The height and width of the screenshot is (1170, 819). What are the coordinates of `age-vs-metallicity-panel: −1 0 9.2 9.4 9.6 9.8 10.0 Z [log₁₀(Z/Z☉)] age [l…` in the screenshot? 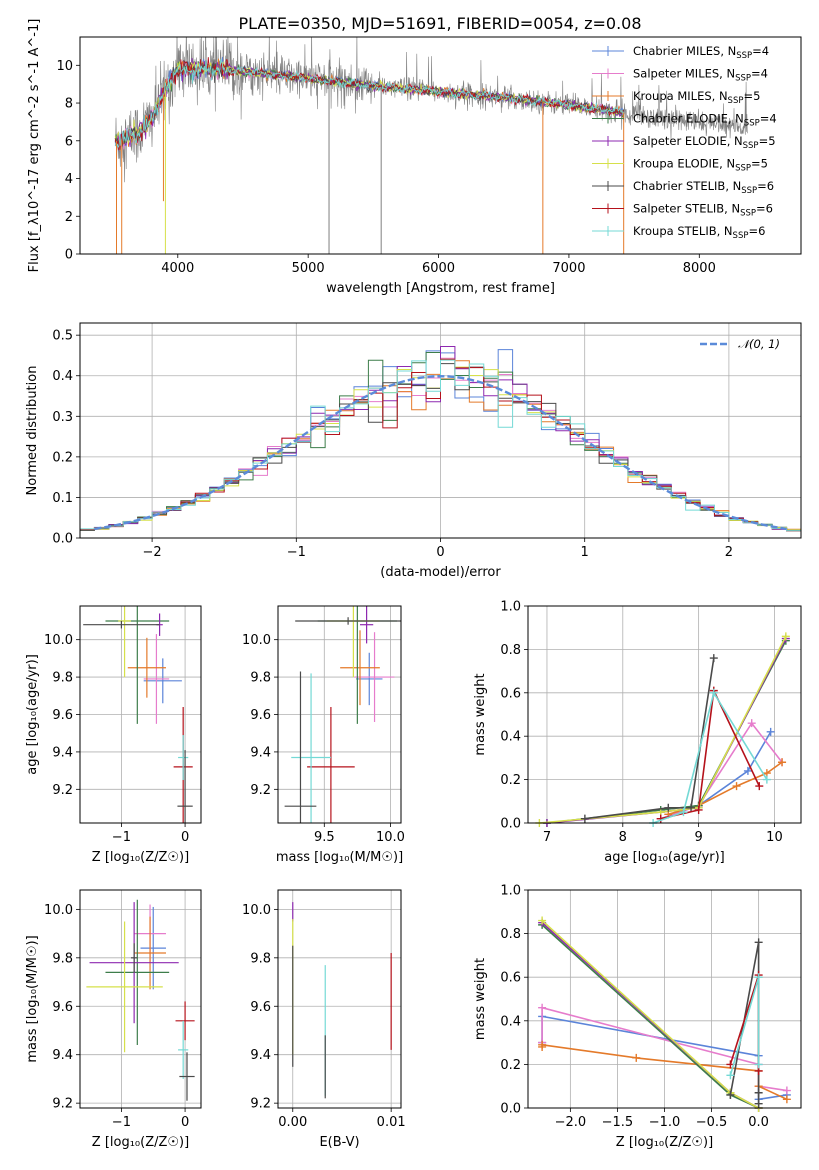 It's located at (113, 735).